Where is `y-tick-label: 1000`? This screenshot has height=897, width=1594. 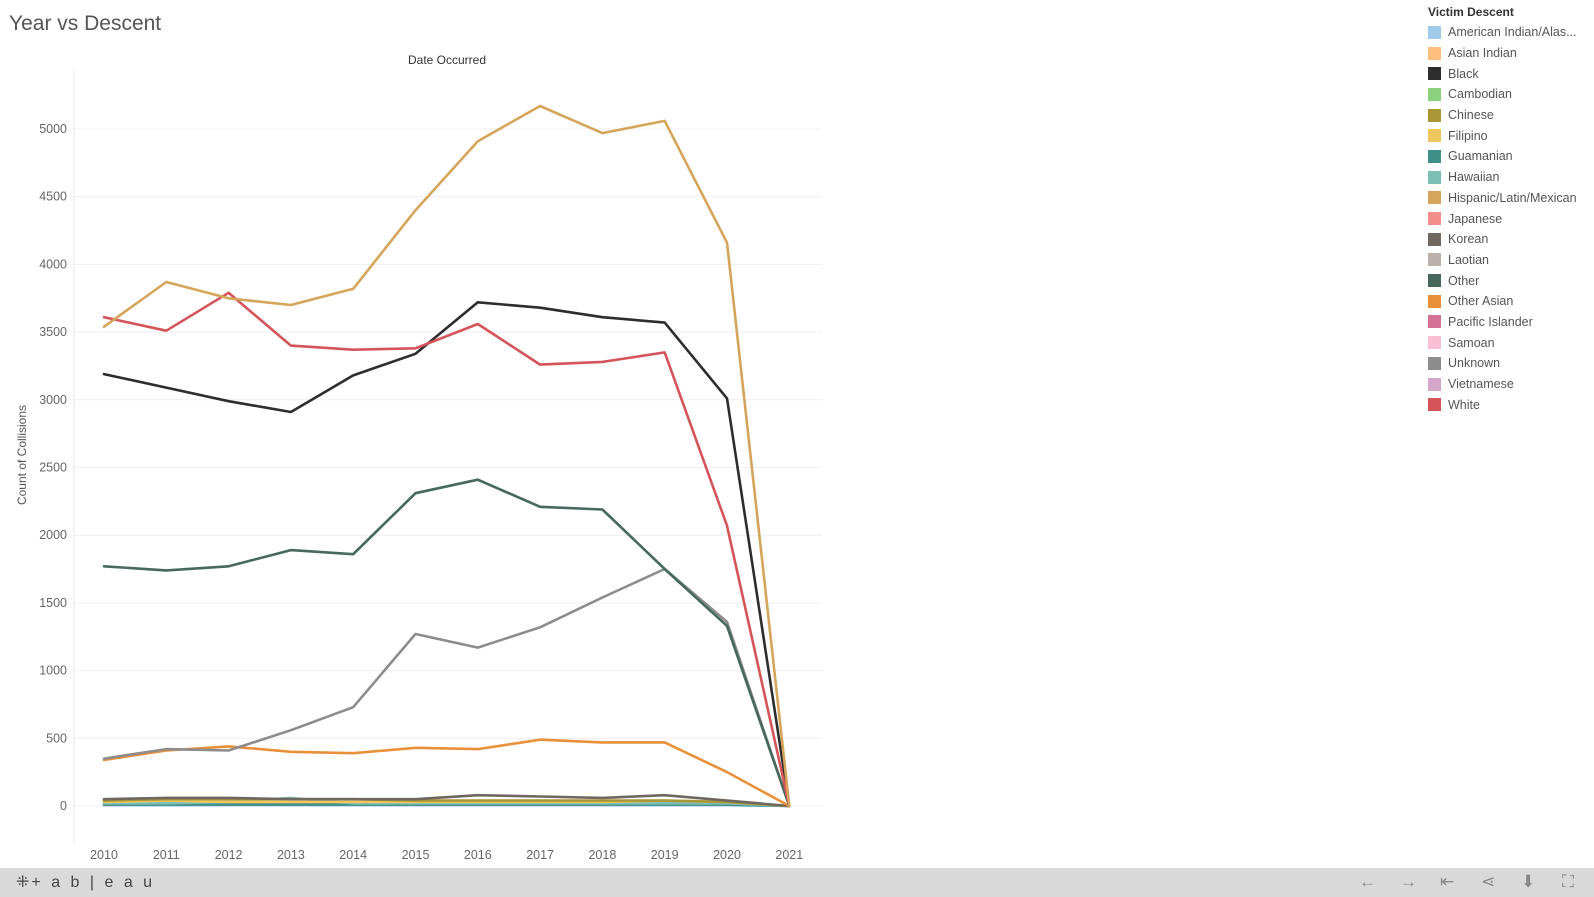
y-tick-label: 1000 is located at coordinates (53, 671).